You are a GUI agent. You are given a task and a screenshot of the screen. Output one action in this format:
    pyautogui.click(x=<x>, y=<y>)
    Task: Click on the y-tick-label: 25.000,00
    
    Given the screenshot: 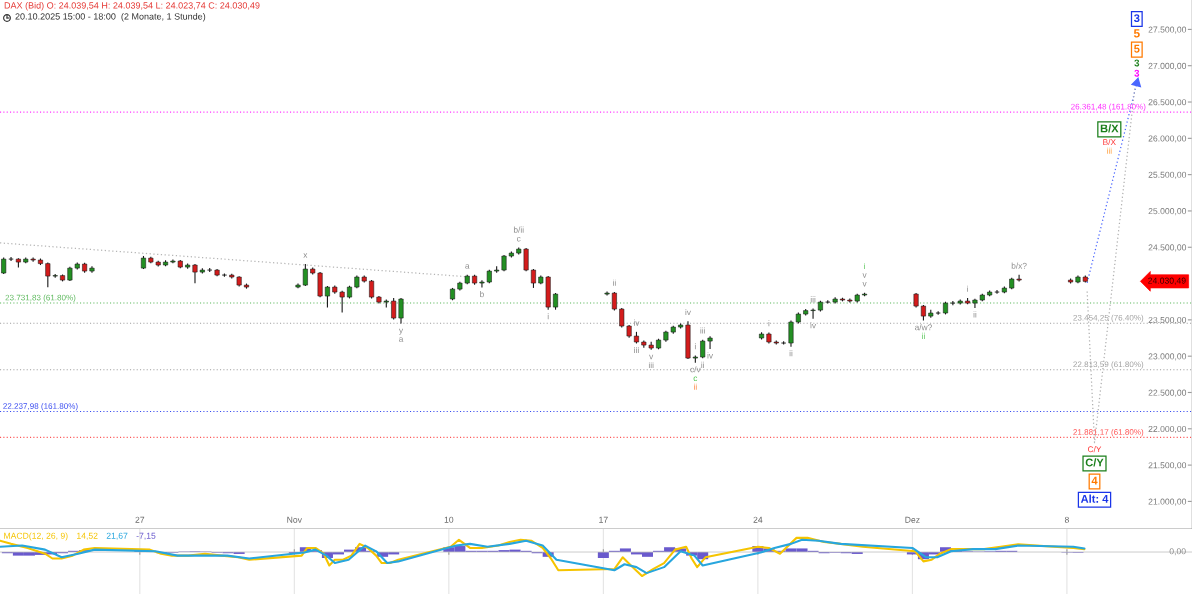 What is the action you would take?
    pyautogui.click(x=1167, y=212)
    